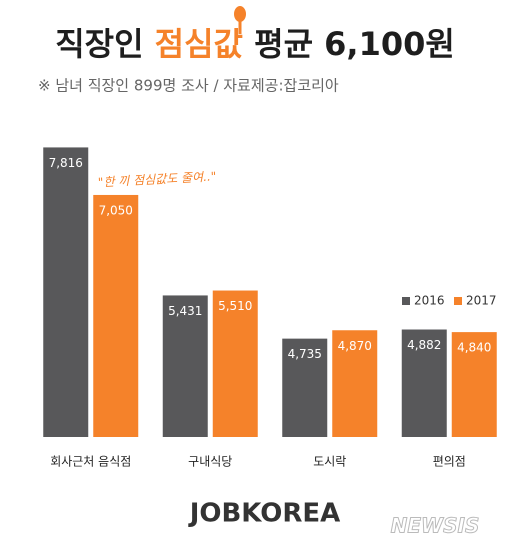 This screenshot has height=539, width=510. What do you see at coordinates (481, 301) in the screenshot?
I see `legend-label: 2017` at bounding box center [481, 301].